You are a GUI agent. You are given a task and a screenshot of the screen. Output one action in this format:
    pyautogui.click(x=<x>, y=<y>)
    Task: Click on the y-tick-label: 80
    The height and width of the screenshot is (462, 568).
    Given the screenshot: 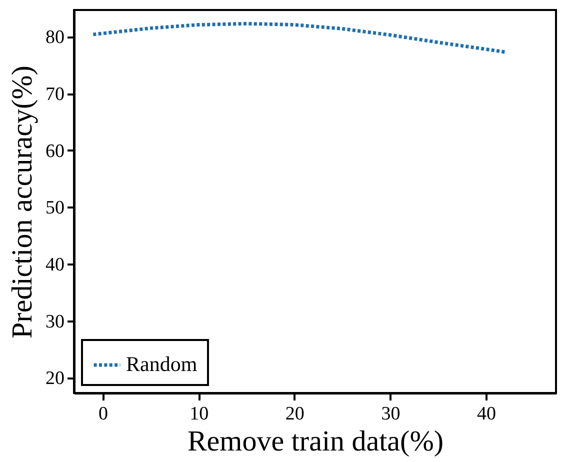 What is the action you would take?
    pyautogui.click(x=55, y=37)
    